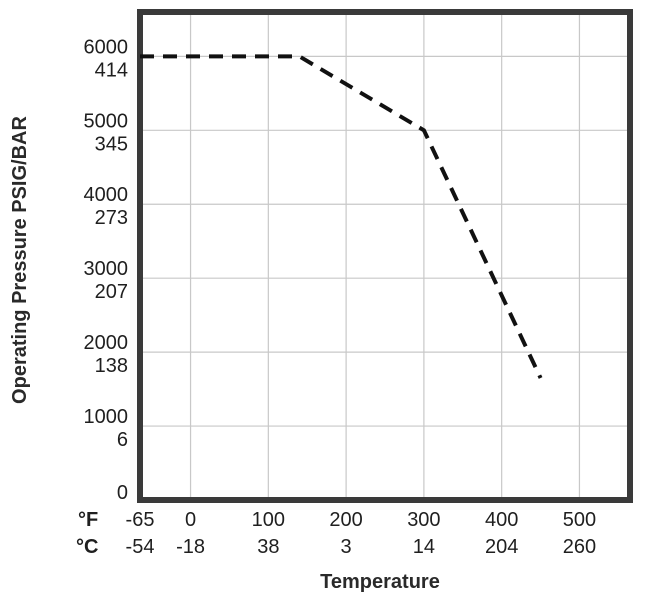 This screenshot has height=600, width=646. What do you see at coordinates (122, 440) in the screenshot?
I see `y-tick-bar: 6` at bounding box center [122, 440].